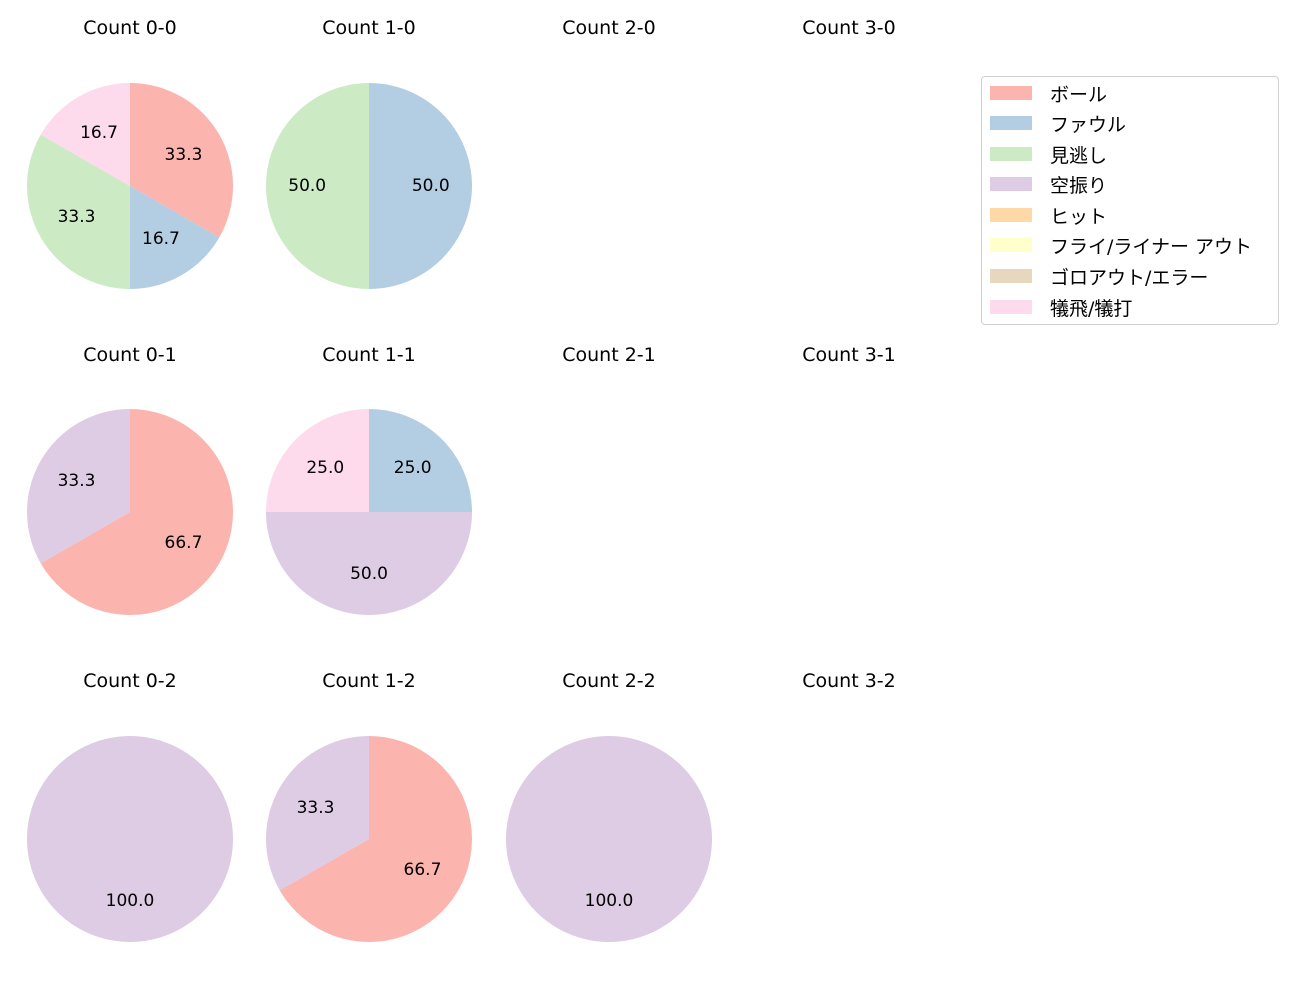 The image size is (1300, 1000). Describe the element at coordinates (1011, 276) in the screenshot. I see `legend-swatch-groundout-error` at that location.